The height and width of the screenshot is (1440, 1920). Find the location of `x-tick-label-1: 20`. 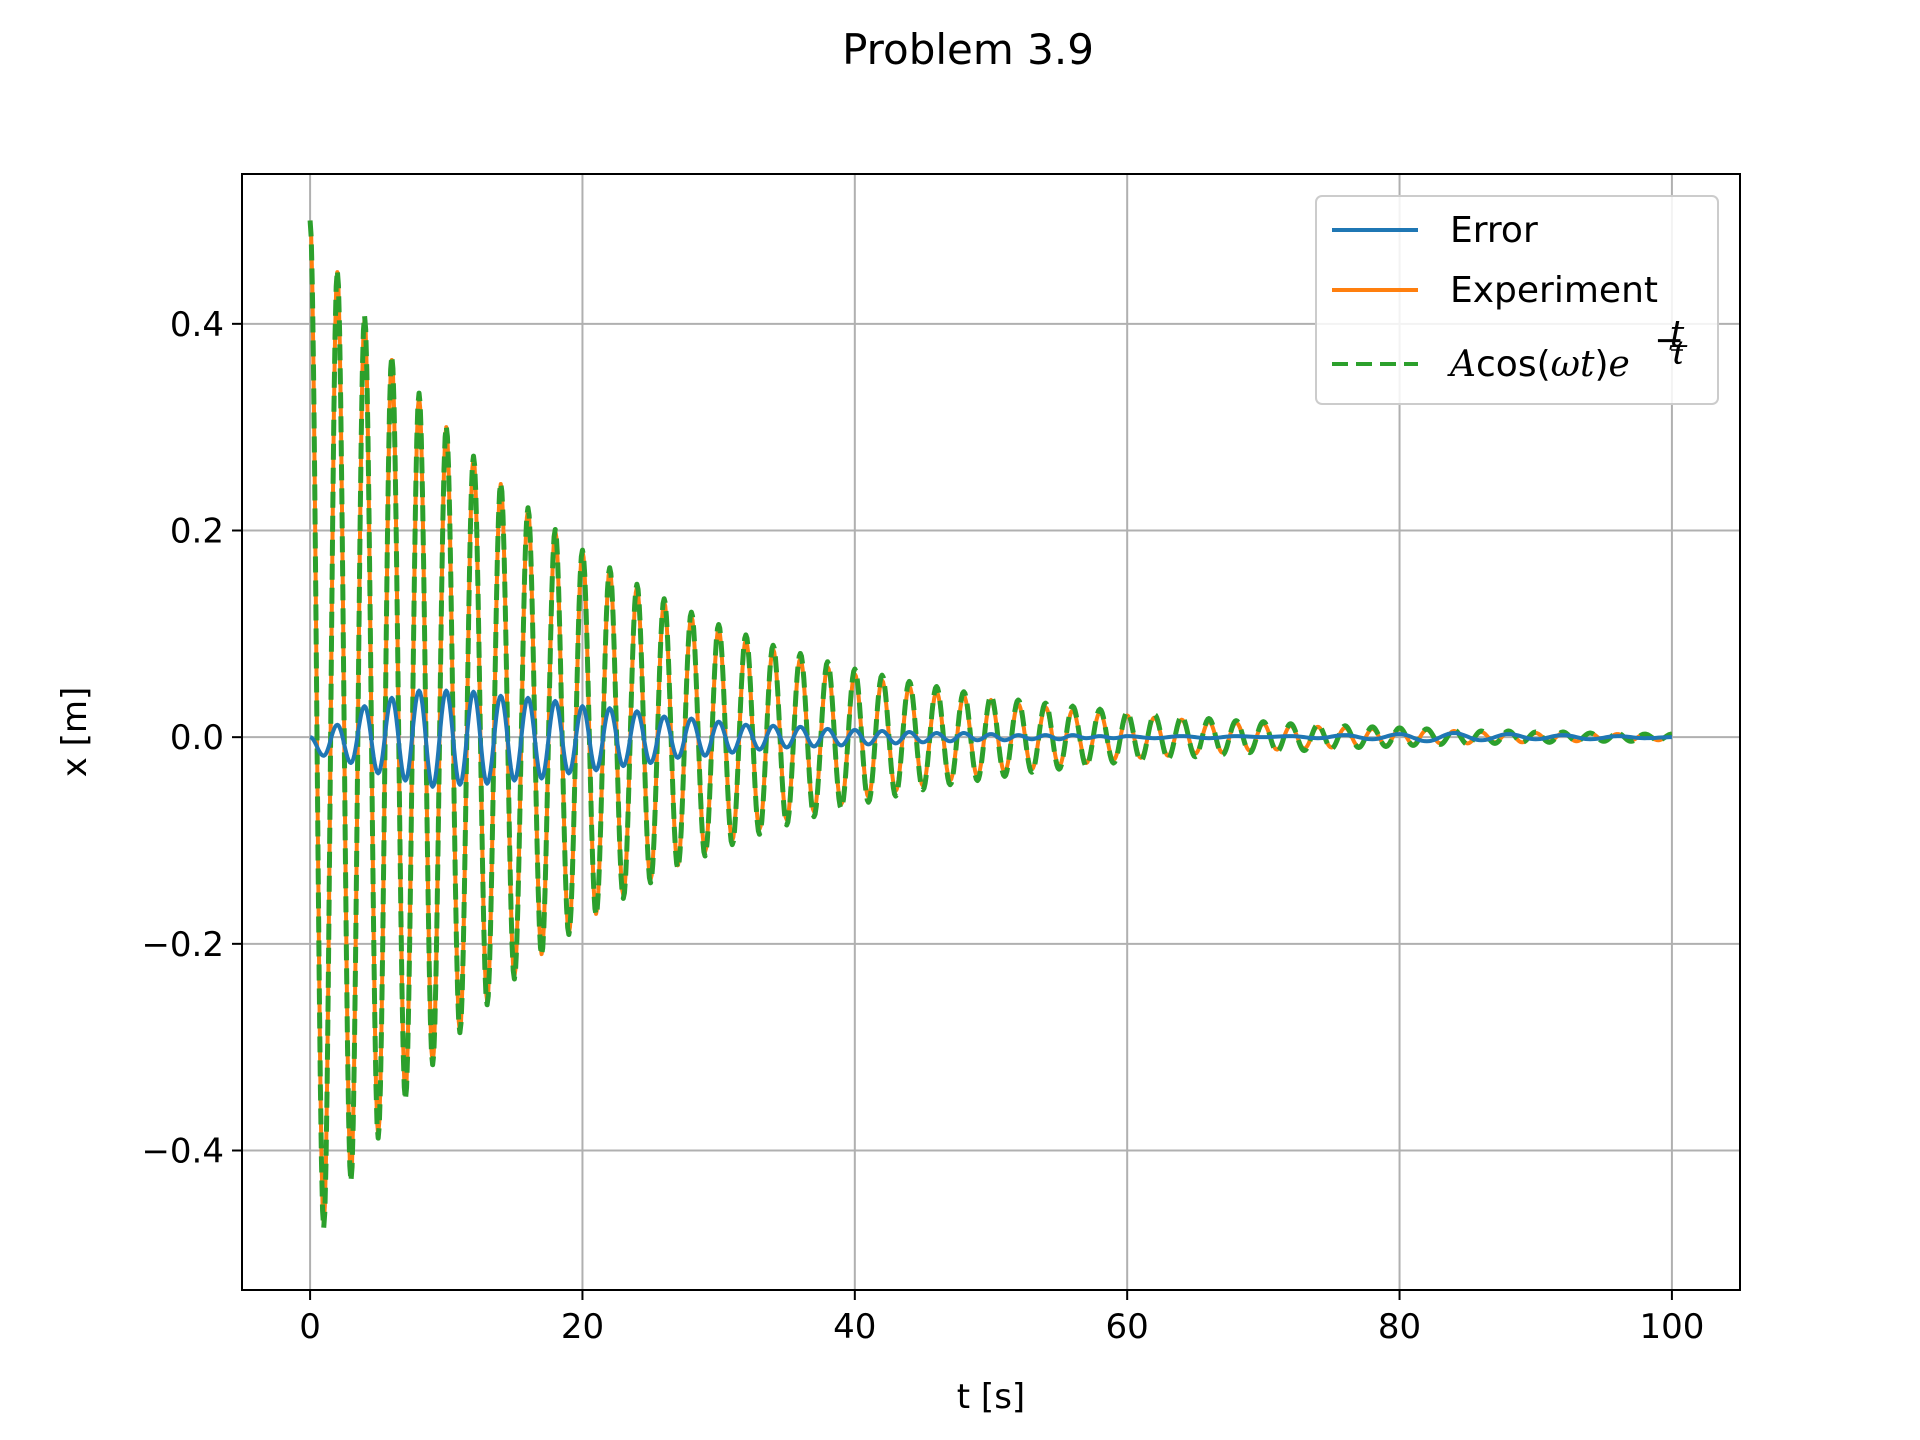

x-tick-label-1: 20 is located at coordinates (582, 1327).